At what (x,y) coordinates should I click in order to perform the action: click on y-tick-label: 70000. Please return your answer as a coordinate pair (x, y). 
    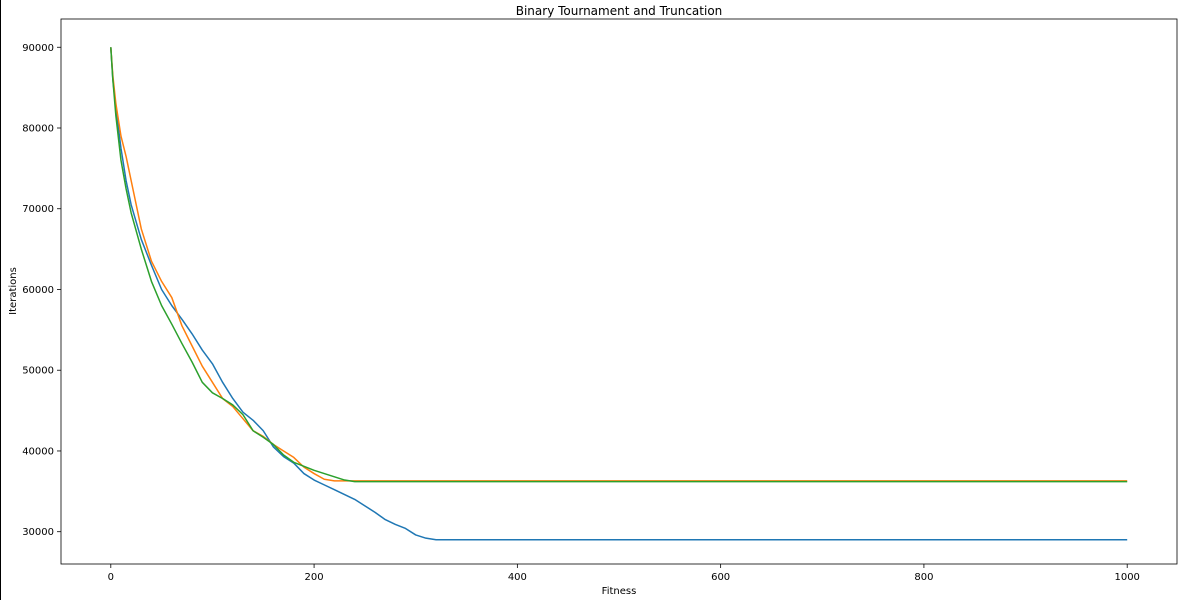
    Looking at the image, I should click on (38, 209).